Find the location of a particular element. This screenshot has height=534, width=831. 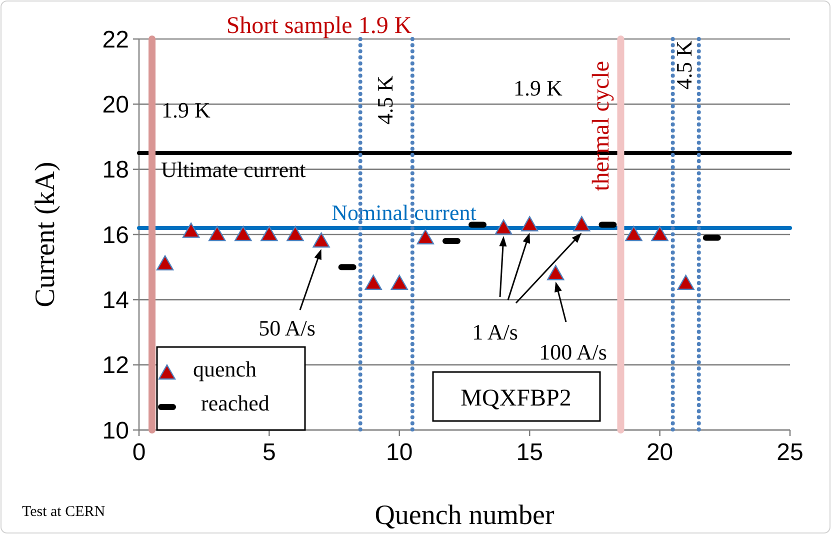

x-tick-label: 25 is located at coordinates (790, 452).